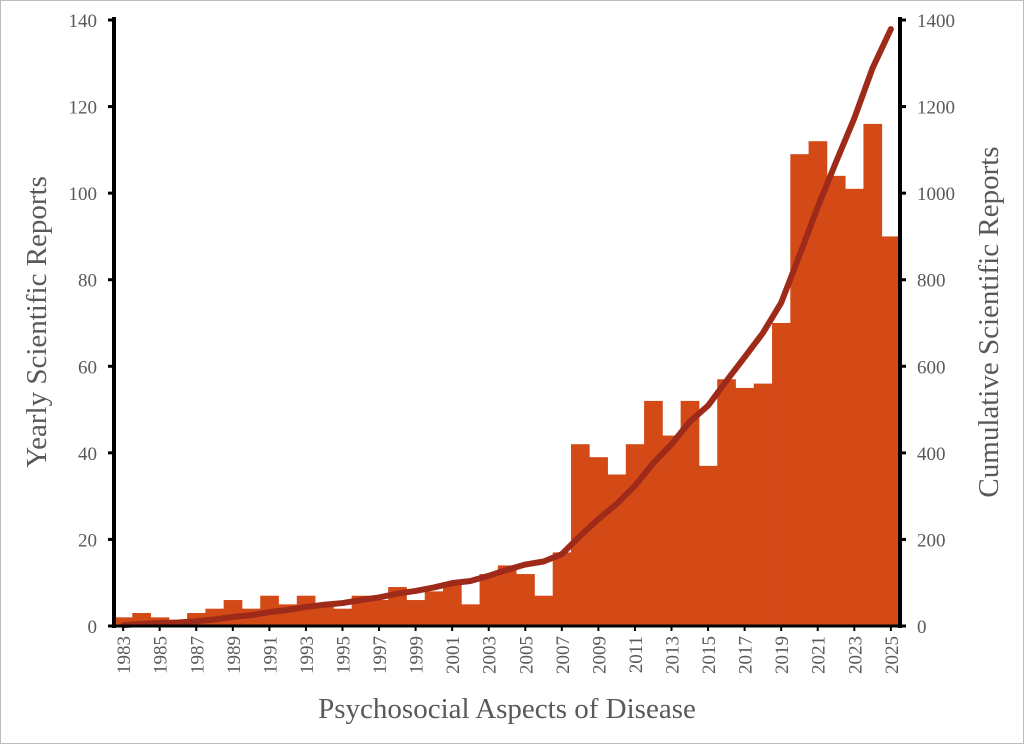 Image resolution: width=1024 pixels, height=744 pixels. Describe the element at coordinates (672, 530) in the screenshot. I see `bar-2013` at that location.